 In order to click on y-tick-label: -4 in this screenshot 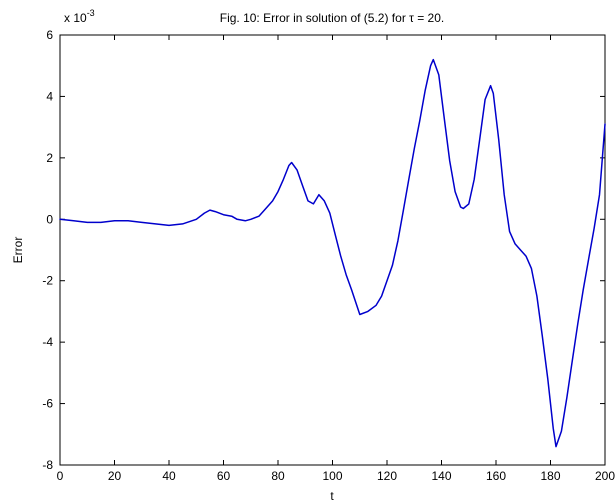, I will do `click(47, 342)`.